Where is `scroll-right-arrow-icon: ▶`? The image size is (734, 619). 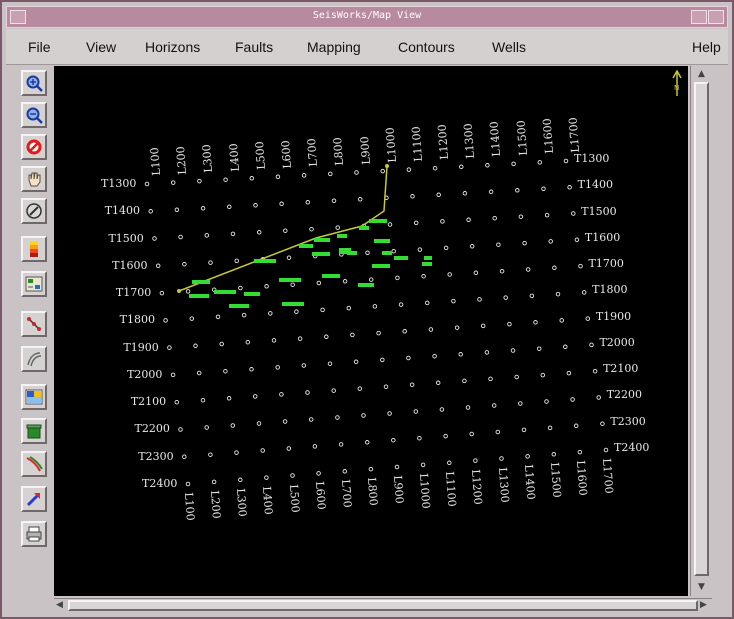 scroll-right-arrow-icon: ▶ is located at coordinates (703, 605).